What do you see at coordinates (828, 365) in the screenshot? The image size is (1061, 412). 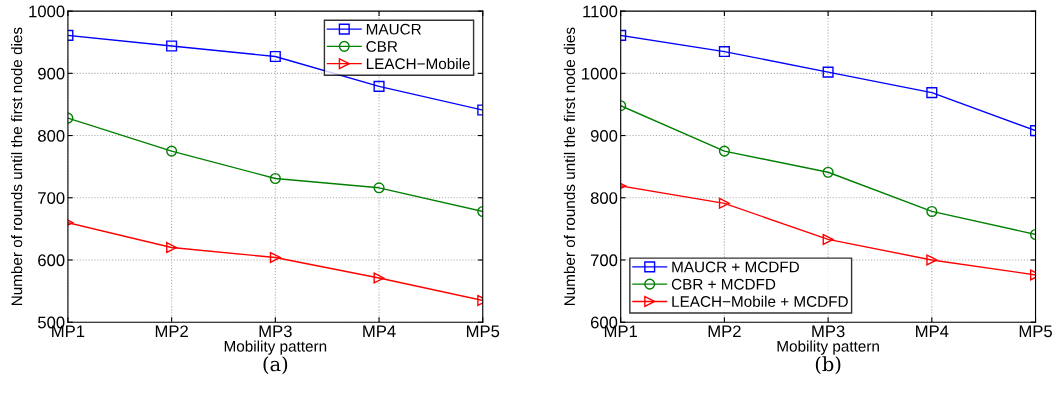 I see `text: (b)` at bounding box center [828, 365].